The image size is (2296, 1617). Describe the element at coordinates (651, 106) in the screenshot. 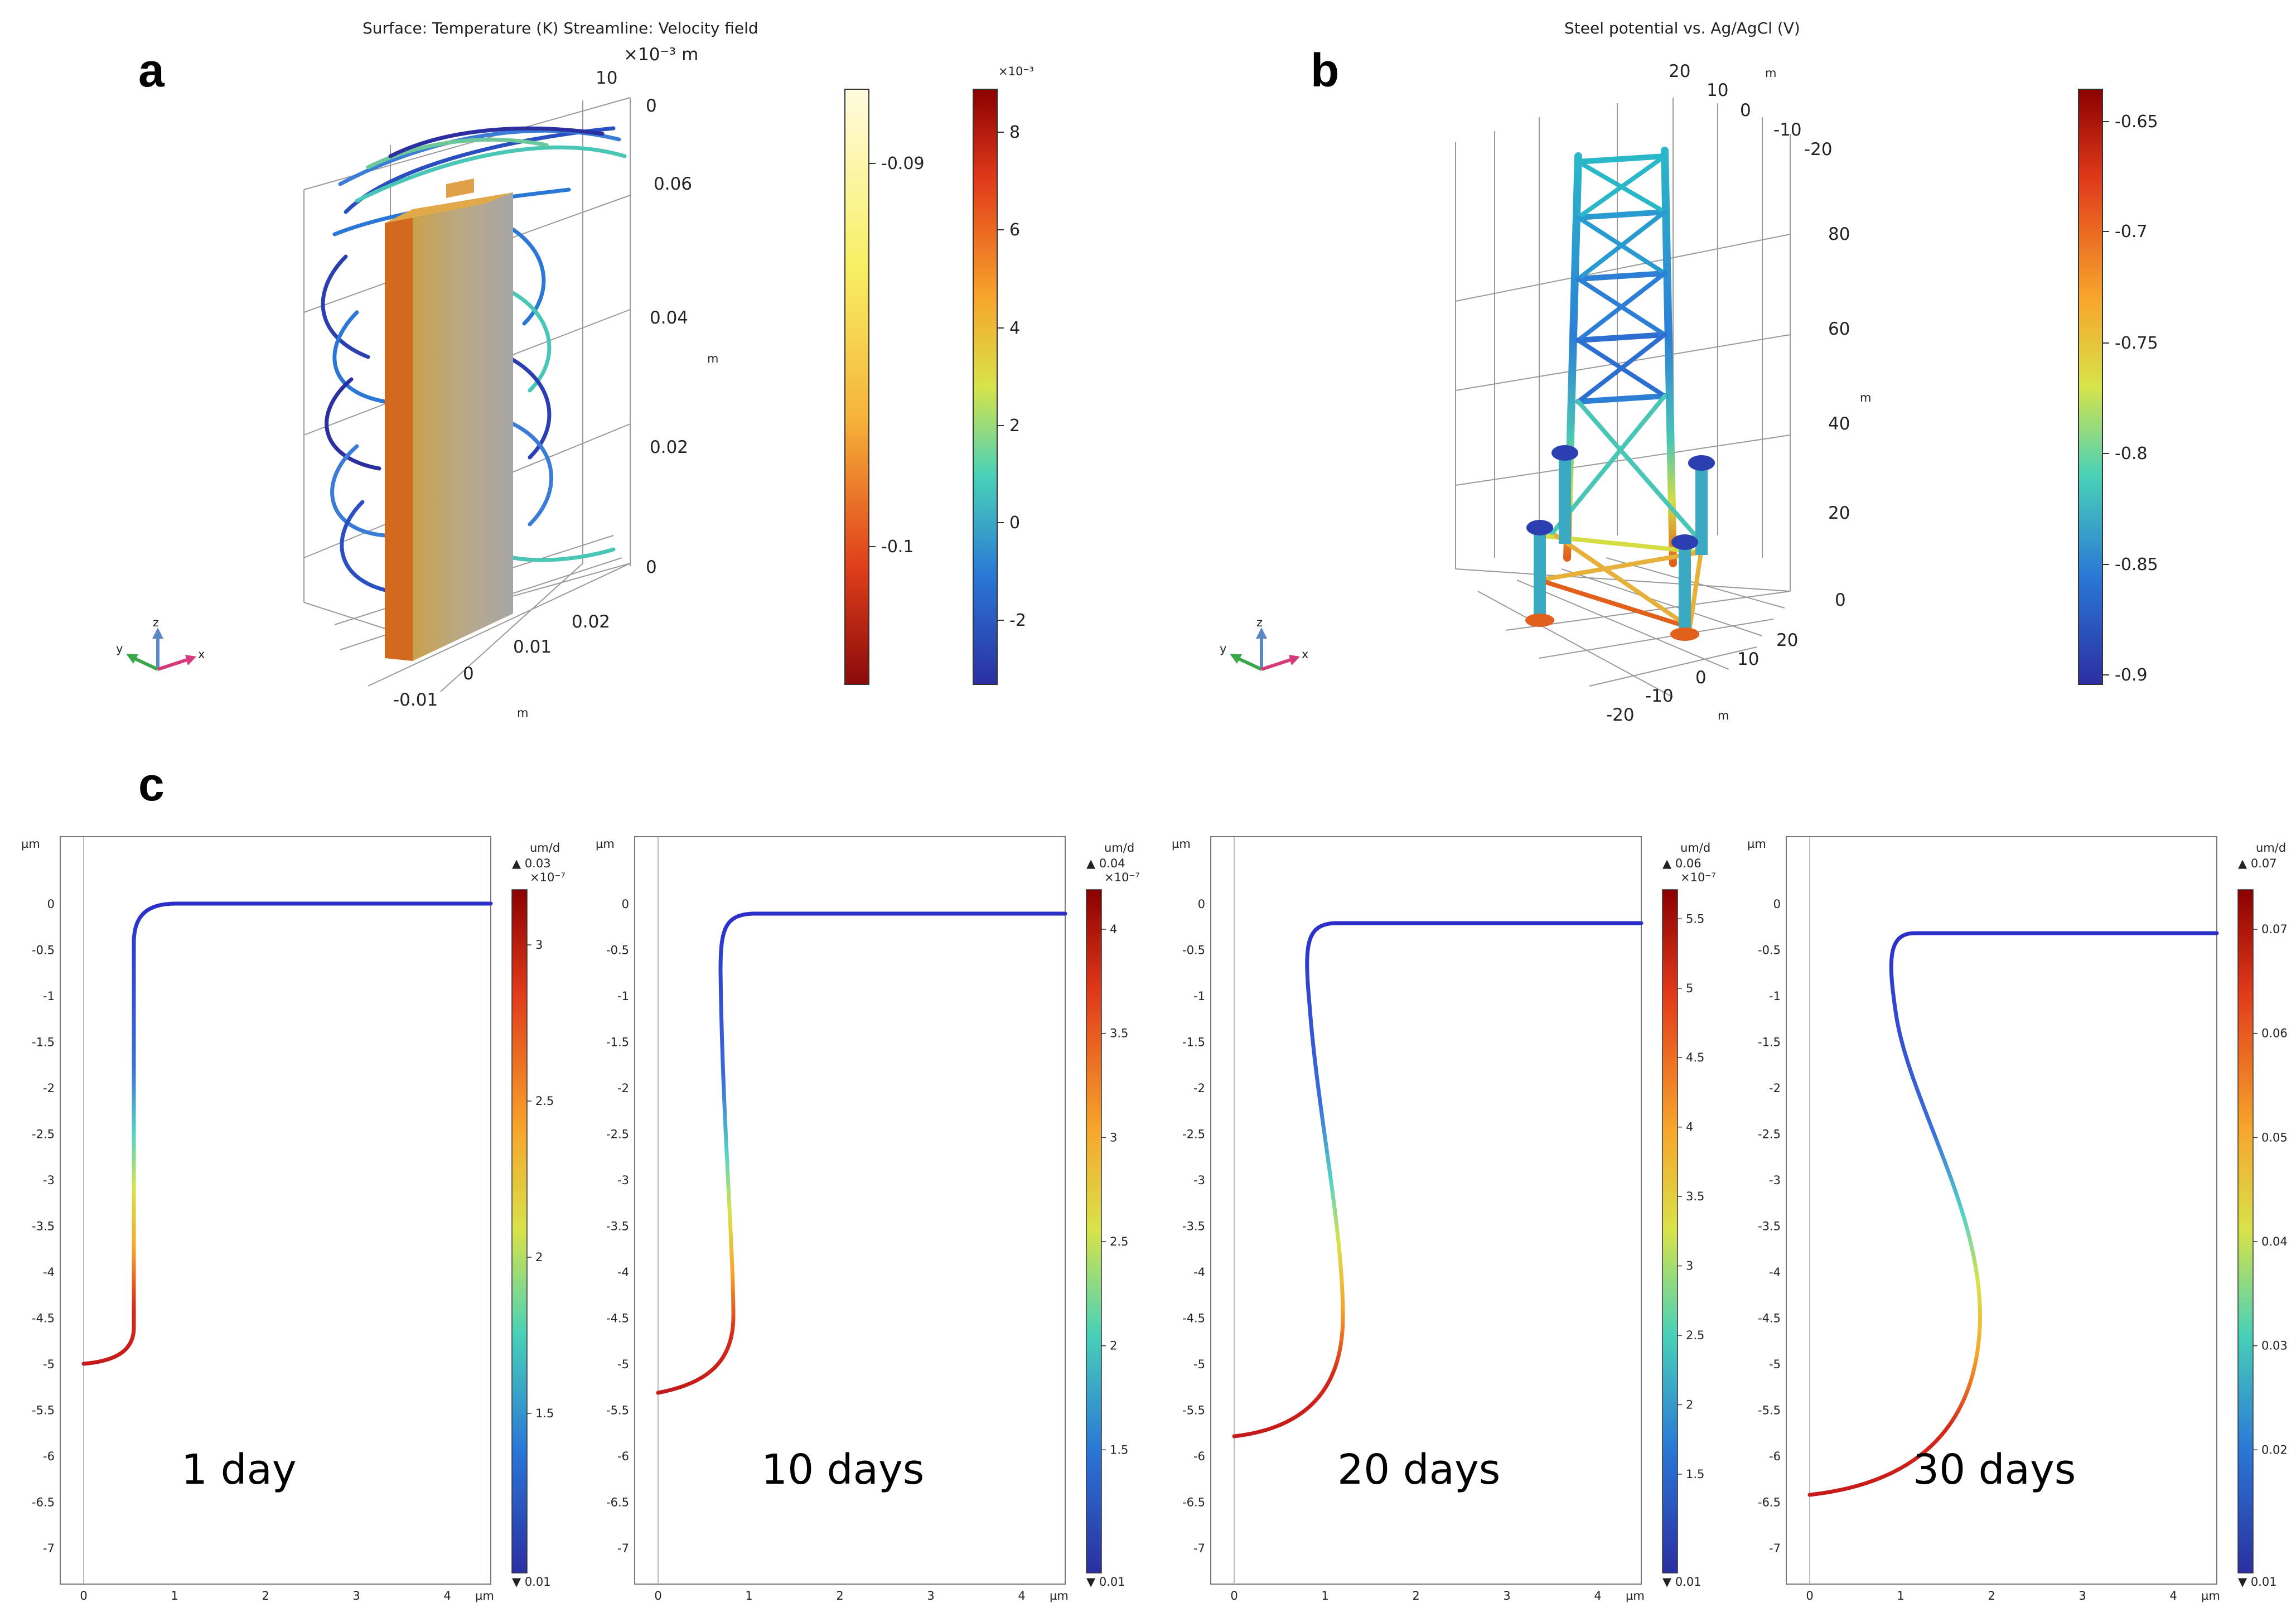

I see `panel-a-z-tick-0-top: 0` at that location.